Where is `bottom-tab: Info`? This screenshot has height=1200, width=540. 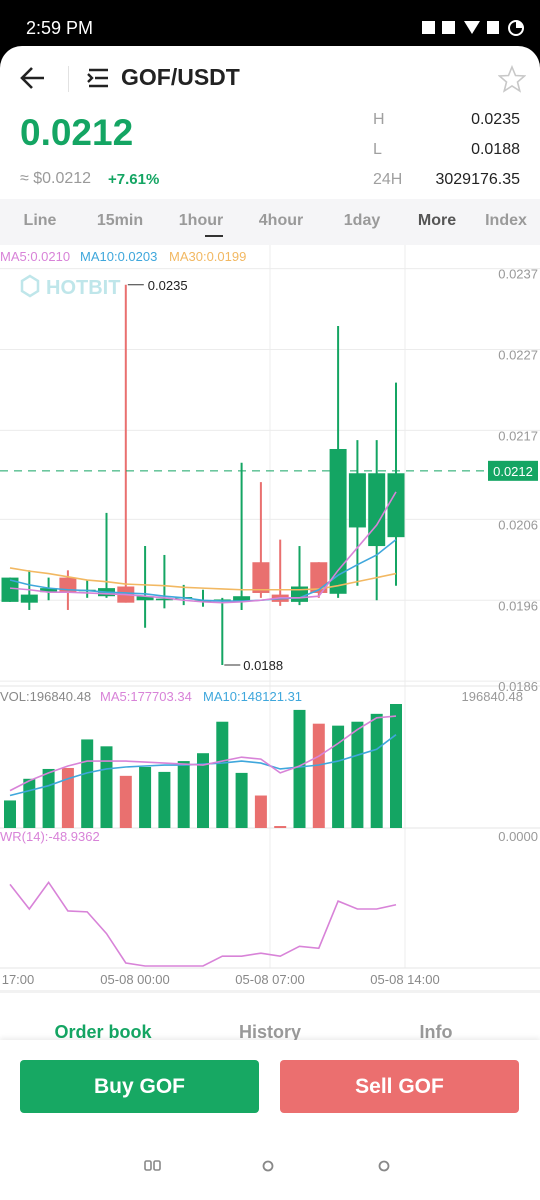 bottom-tab: Info is located at coordinates (436, 1032).